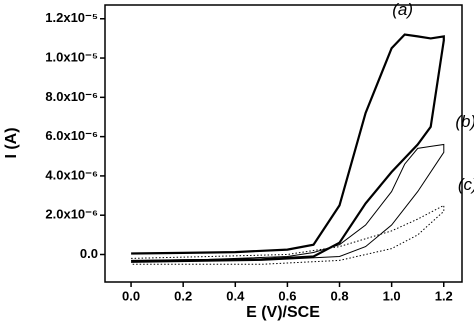 The image size is (474, 327). What do you see at coordinates (339, 295) in the screenshot?
I see `x-tick-label: 0.8` at bounding box center [339, 295].